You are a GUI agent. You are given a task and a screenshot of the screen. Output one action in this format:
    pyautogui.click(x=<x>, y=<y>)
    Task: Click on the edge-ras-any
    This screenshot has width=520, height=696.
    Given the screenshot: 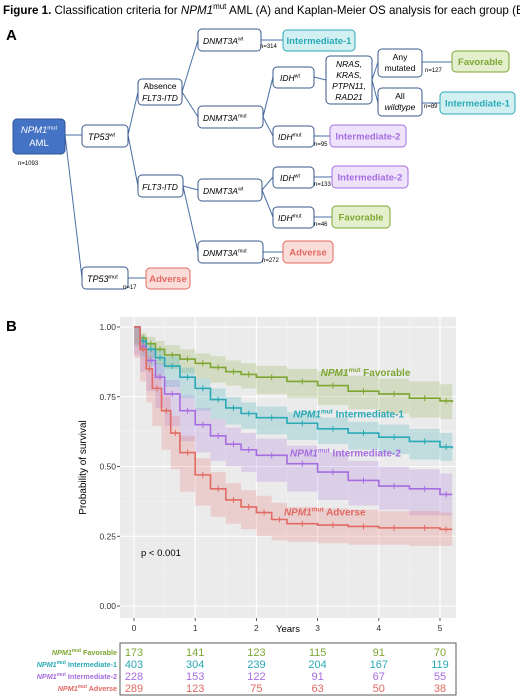 What is the action you would take?
    pyautogui.click(x=375, y=71)
    